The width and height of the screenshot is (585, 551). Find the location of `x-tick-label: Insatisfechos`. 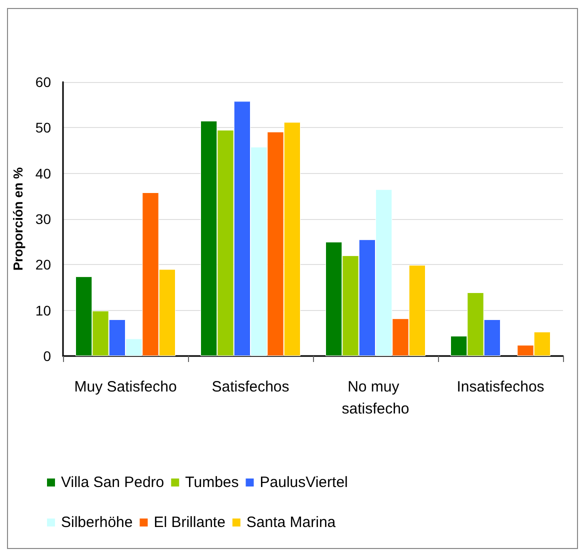

x-tick-label: Insatisfechos is located at coordinates (500, 387).